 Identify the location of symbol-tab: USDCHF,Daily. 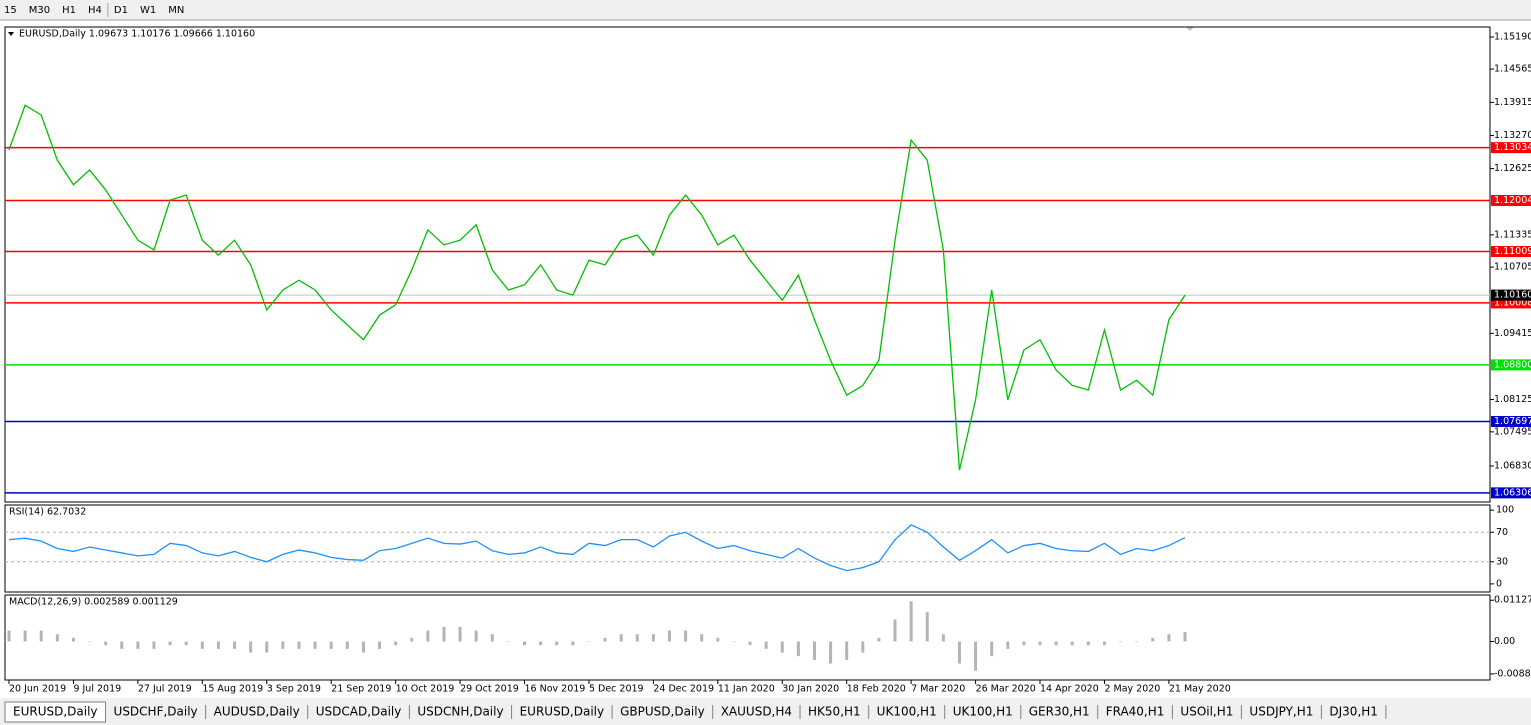
(156, 712).